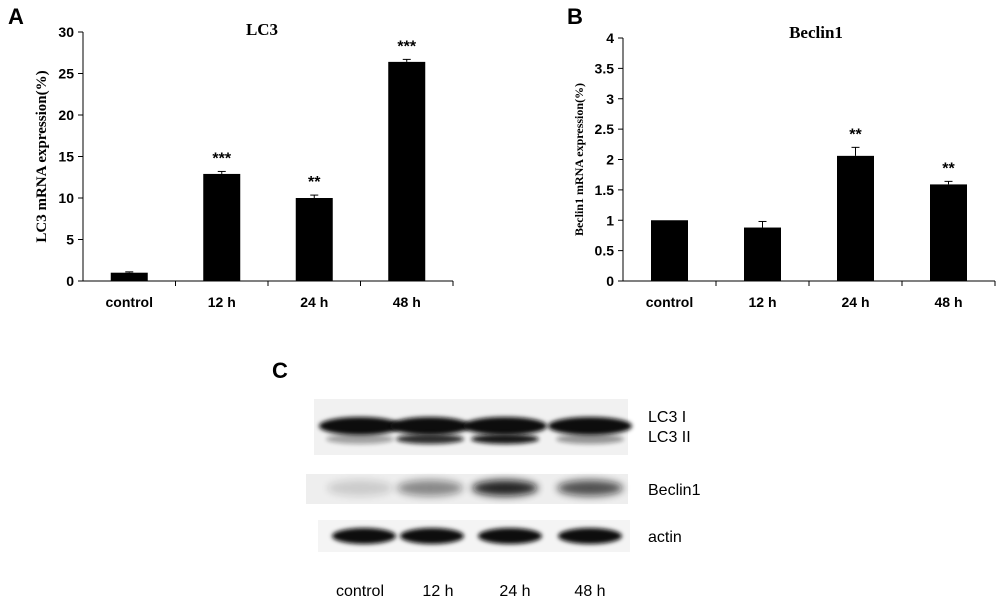 Image resolution: width=1000 pixels, height=602 pixels. I want to click on y-tick-label: 2, so click(610, 160).